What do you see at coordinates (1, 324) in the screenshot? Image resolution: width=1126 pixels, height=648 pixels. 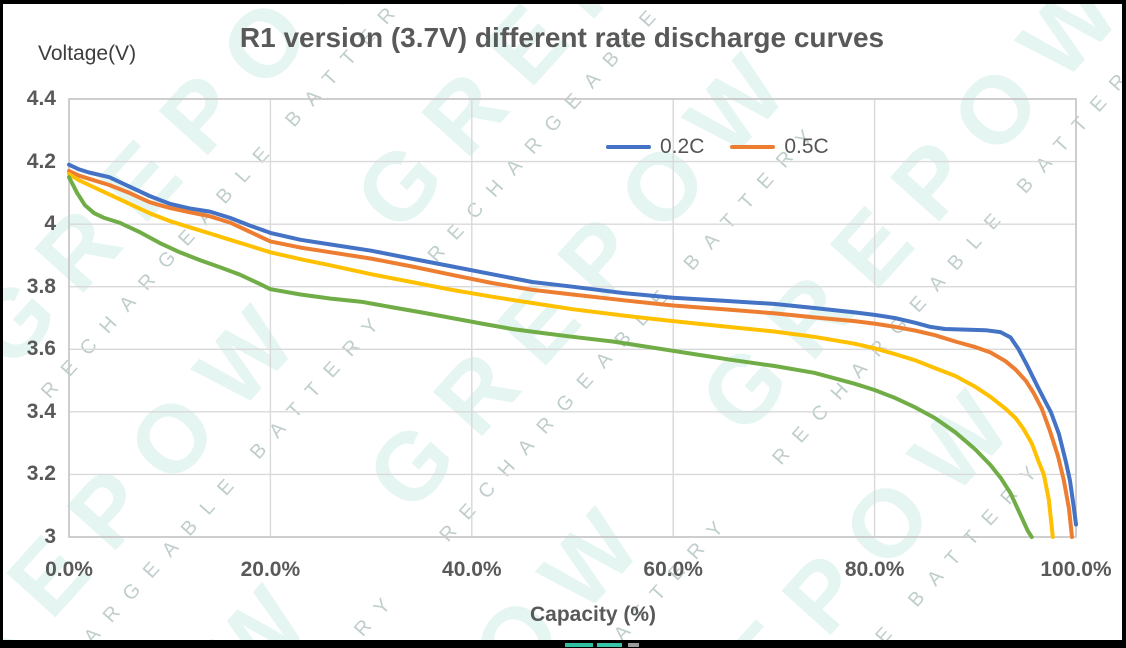 I see `frame-border-left` at bounding box center [1, 324].